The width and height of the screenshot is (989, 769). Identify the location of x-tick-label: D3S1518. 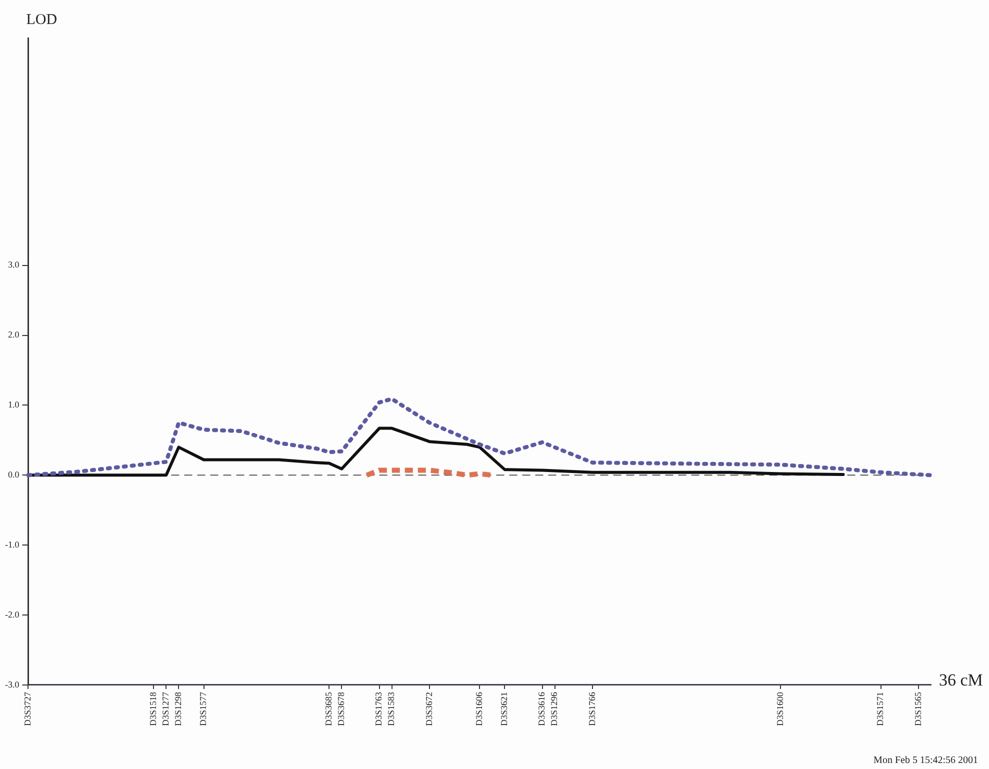
(153, 709).